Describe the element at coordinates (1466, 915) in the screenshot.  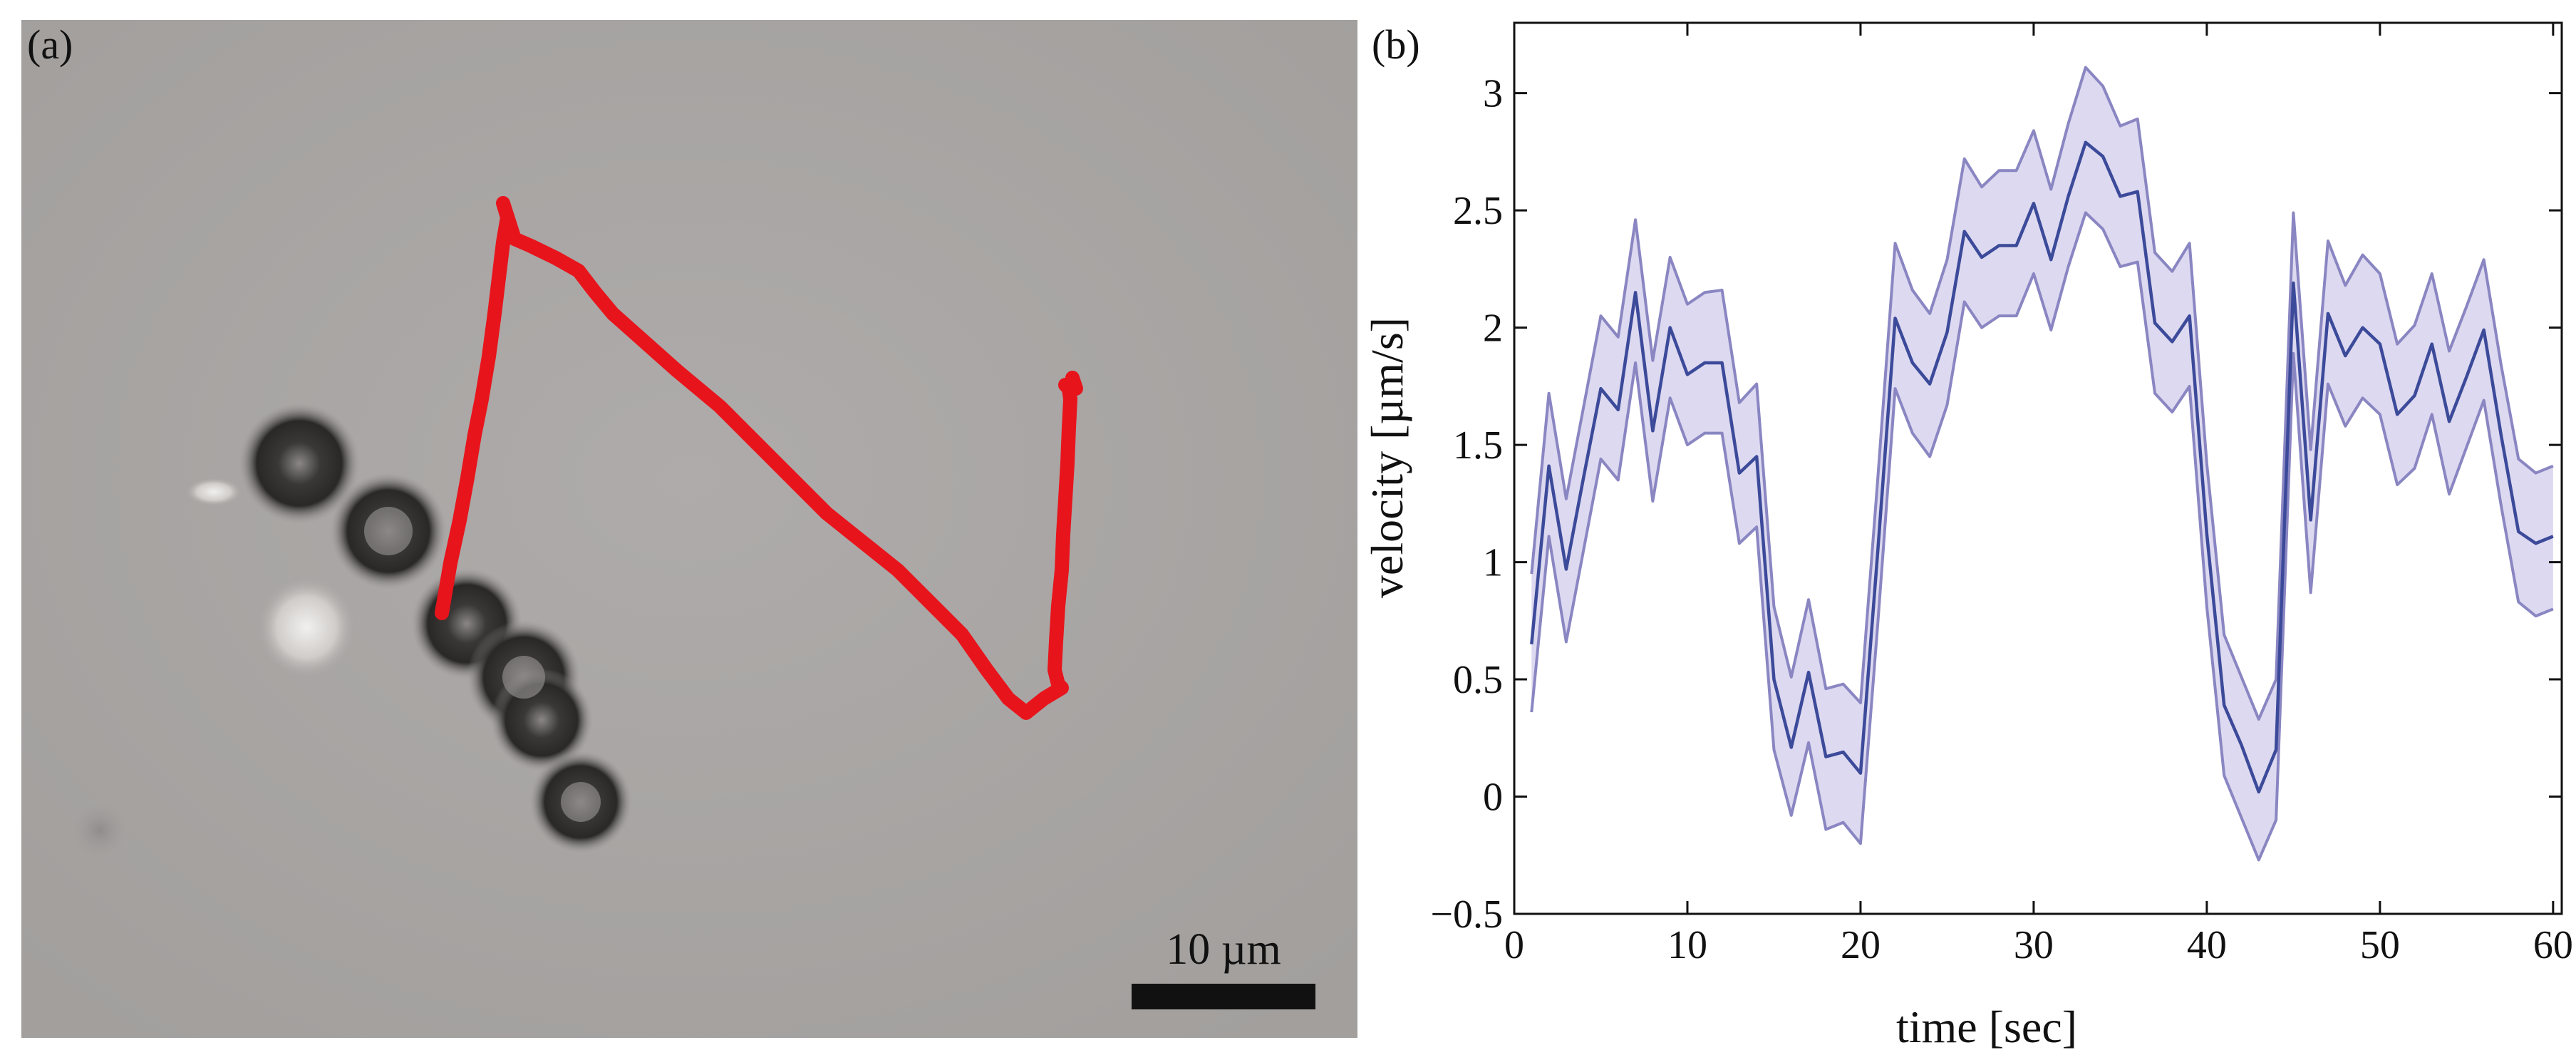
I see `y-tick-label: −0.5` at that location.